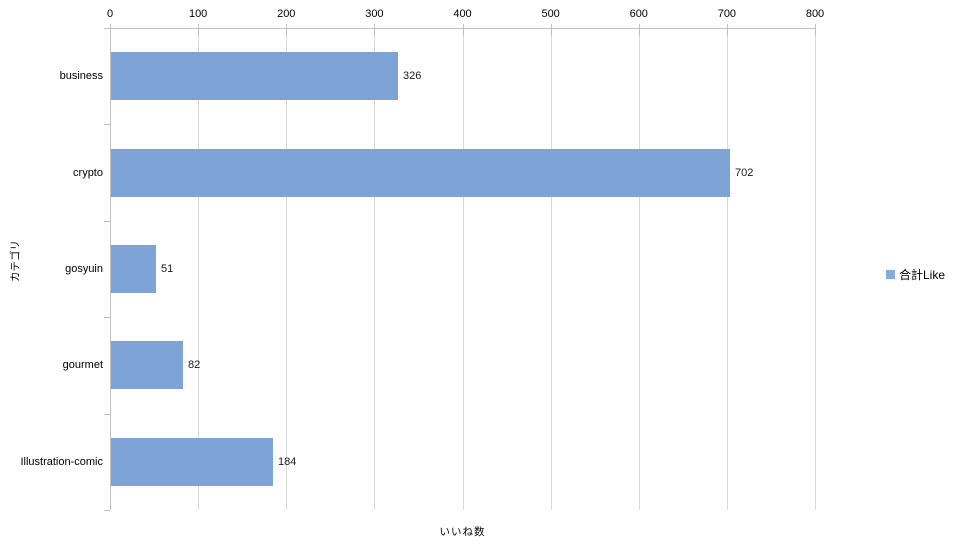 The height and width of the screenshot is (548, 965). Describe the element at coordinates (744, 173) in the screenshot. I see `value-label: 702` at that location.